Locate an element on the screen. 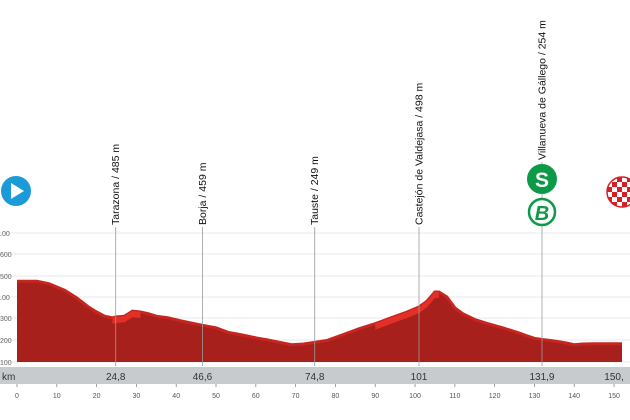  x-tick-label: 10 is located at coordinates (57, 396).